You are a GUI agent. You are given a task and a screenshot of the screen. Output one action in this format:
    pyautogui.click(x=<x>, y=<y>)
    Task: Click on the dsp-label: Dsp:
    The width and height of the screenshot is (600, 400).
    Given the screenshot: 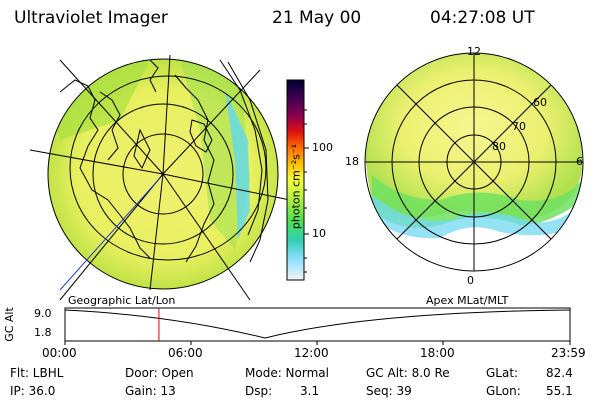 What is the action you would take?
    pyautogui.click(x=259, y=391)
    